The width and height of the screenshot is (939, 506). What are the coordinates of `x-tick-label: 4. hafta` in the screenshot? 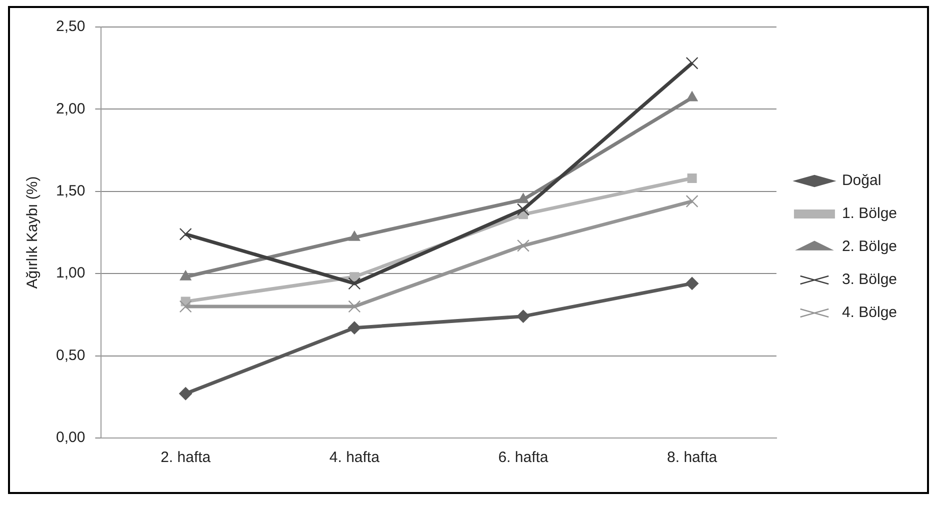 It's located at (354, 457).